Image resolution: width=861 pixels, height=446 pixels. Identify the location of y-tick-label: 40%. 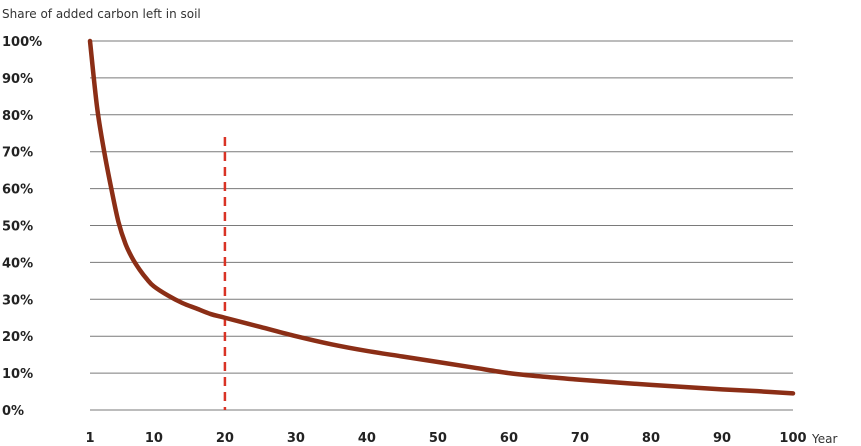
(17, 263).